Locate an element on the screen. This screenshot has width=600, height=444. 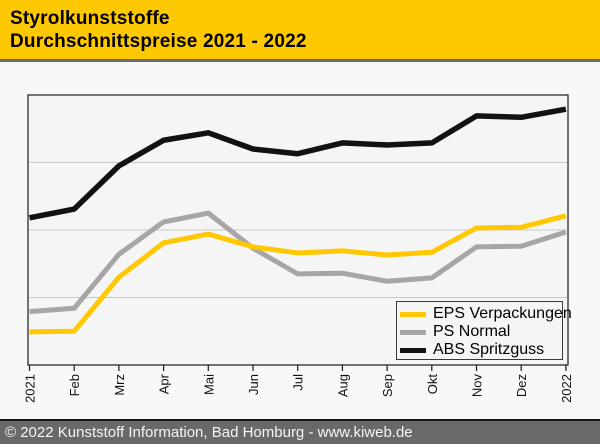
x-tick-label-2021: 2021 is located at coordinates (30, 388).